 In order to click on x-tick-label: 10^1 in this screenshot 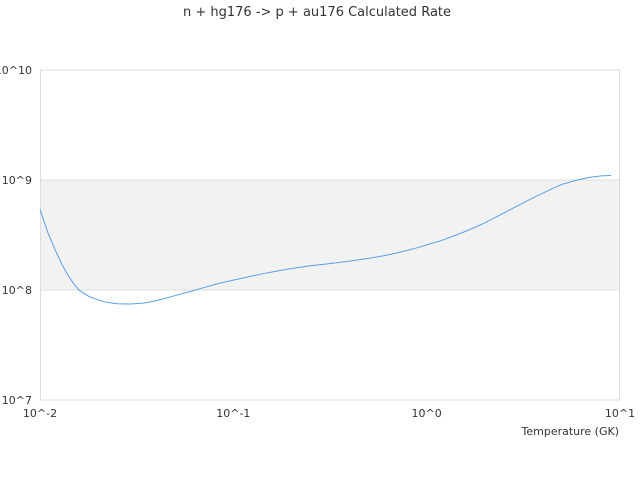, I will do `click(620, 413)`.